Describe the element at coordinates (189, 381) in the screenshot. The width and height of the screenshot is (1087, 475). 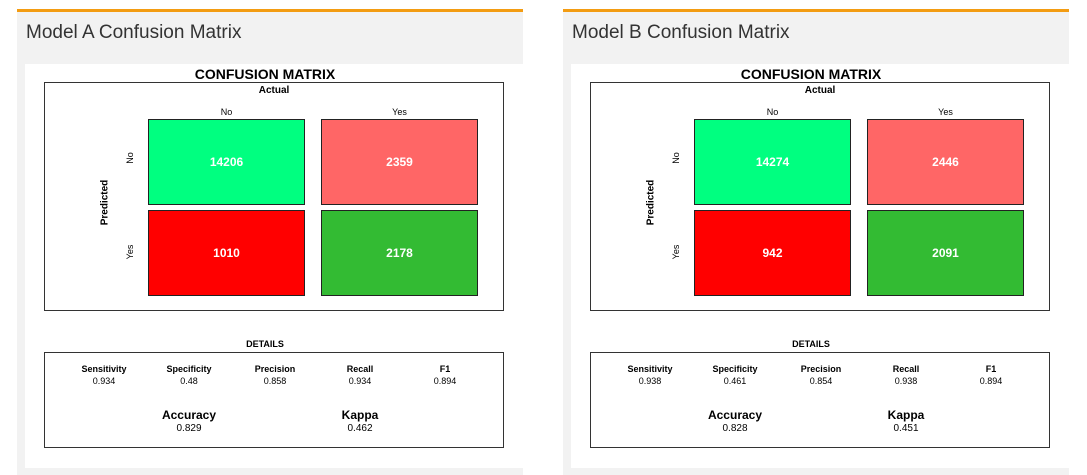
I see `metric-value: 0.48` at that location.